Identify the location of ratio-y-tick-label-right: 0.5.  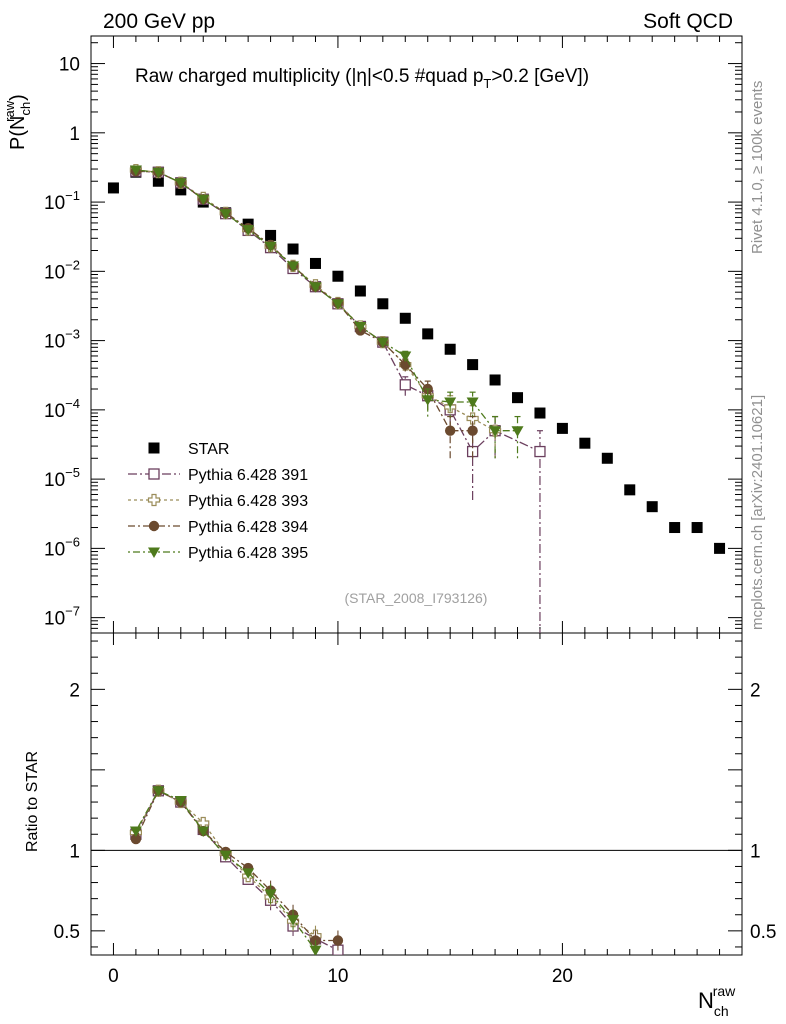
(763, 932).